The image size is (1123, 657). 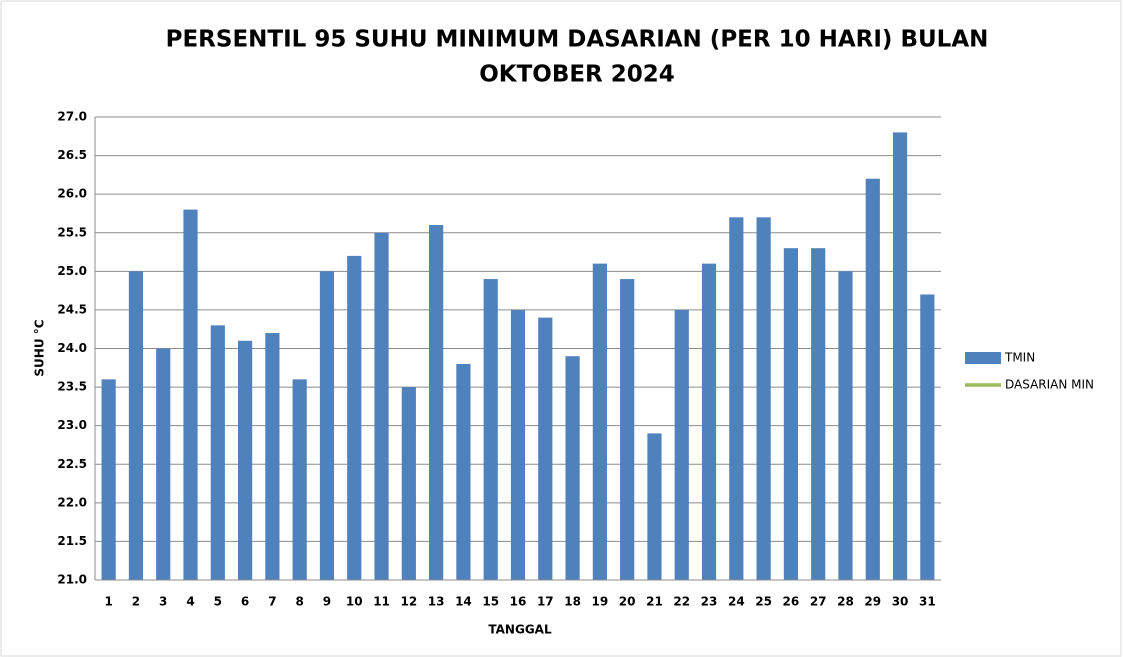 What do you see at coordinates (299, 602) in the screenshot?
I see `x-tick-label: 8` at bounding box center [299, 602].